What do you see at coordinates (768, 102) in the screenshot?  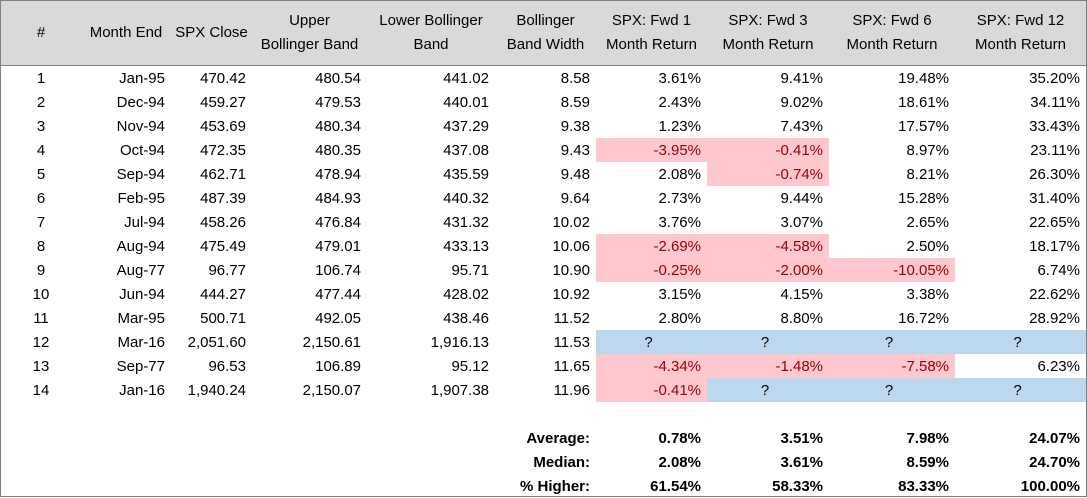 I see `cell-f3: 9.02%` at bounding box center [768, 102].